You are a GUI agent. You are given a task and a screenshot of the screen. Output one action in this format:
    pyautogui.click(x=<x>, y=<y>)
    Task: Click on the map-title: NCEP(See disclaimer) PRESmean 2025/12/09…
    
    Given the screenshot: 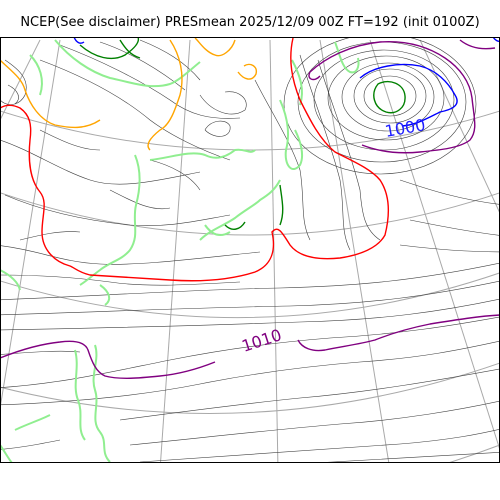 What is the action you would take?
    pyautogui.click(x=250, y=22)
    